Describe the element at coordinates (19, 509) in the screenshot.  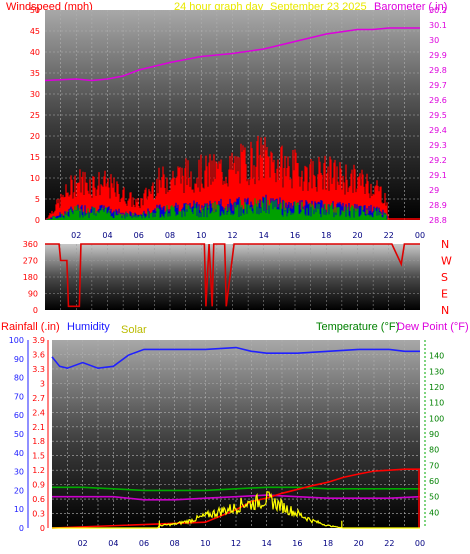
I see `humidity-tick-label: 10` at that location.